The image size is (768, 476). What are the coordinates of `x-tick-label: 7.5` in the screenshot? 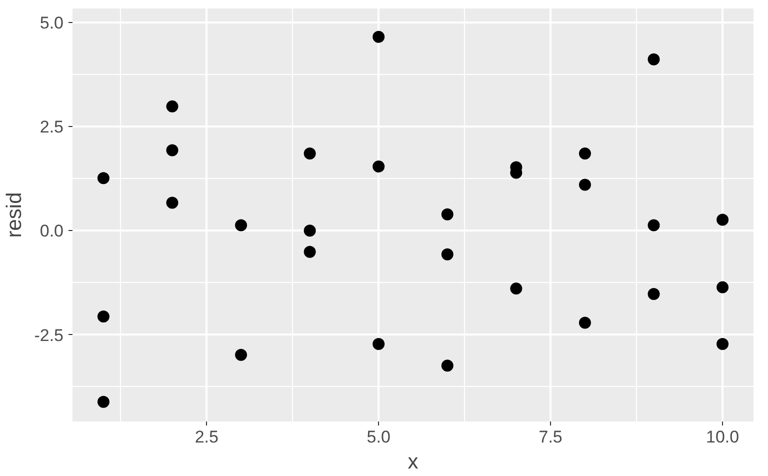 It's located at (550, 437).